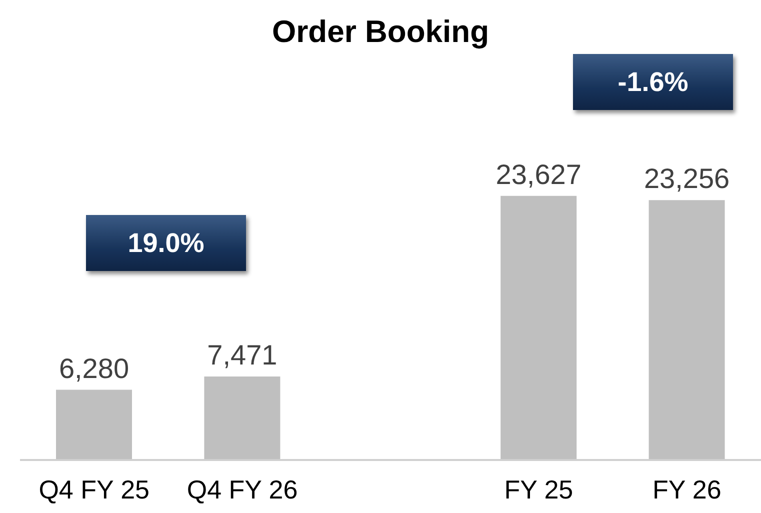 This screenshot has width=761, height=513. I want to click on x-tick-label: Q4 FY 25, so click(94, 489).